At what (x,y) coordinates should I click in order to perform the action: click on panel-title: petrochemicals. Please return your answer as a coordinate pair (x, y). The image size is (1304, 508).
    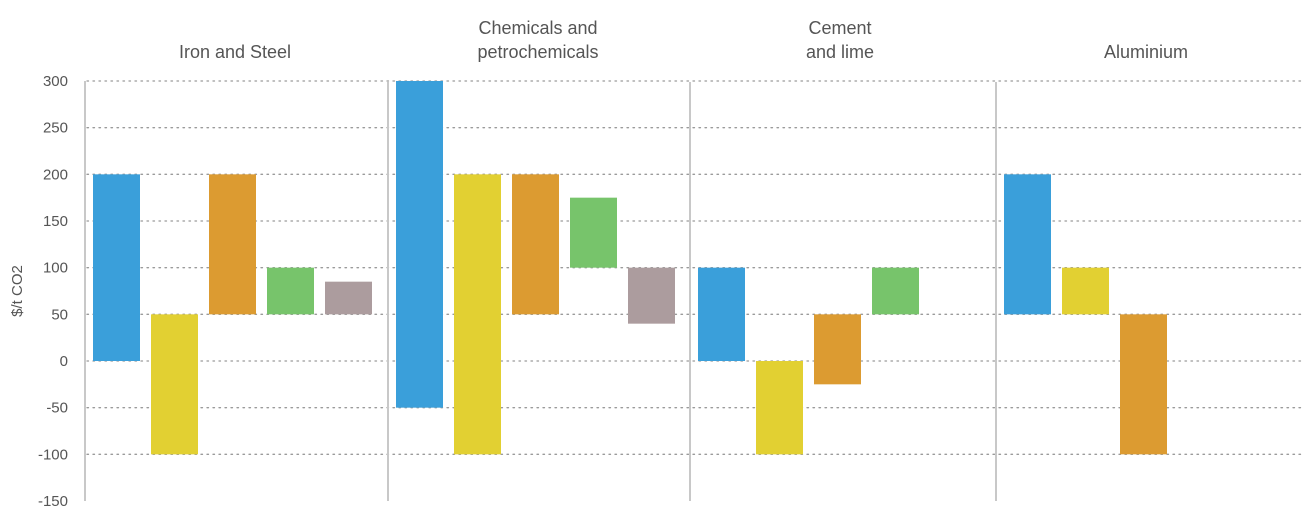
    Looking at the image, I should click on (537, 52).